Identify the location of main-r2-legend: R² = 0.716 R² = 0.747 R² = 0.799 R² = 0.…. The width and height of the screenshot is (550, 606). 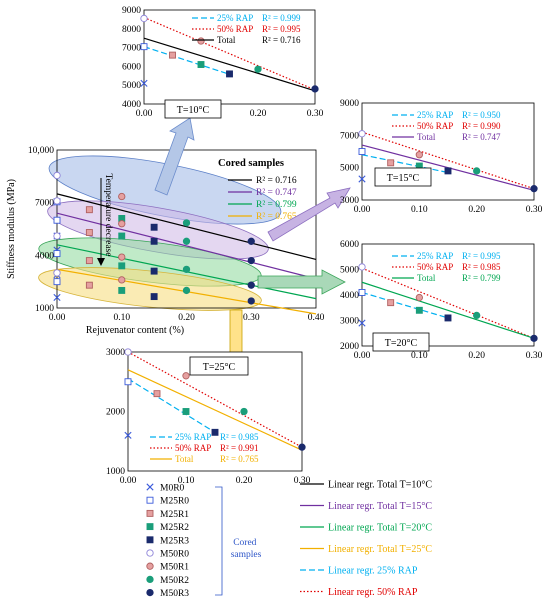
(262, 199).